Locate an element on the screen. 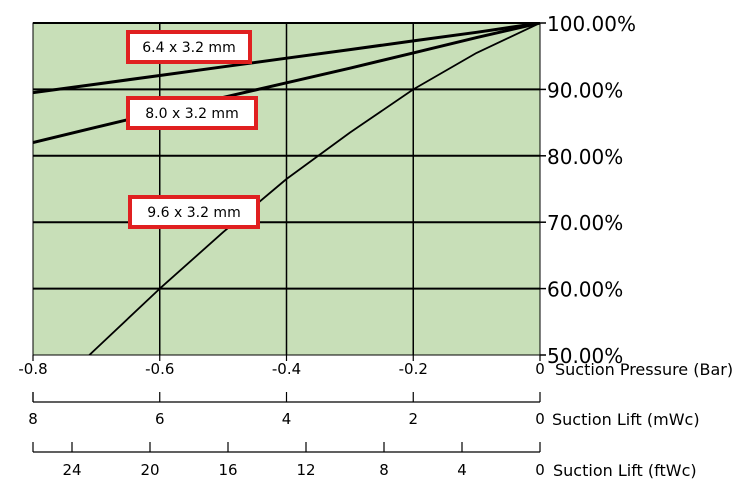 Image resolution: width=734 pixels, height=486 pixels. y-axis: 100.00% 90.00% 80.00% 70.00% 60.00% 50.00% is located at coordinates (588, 190).